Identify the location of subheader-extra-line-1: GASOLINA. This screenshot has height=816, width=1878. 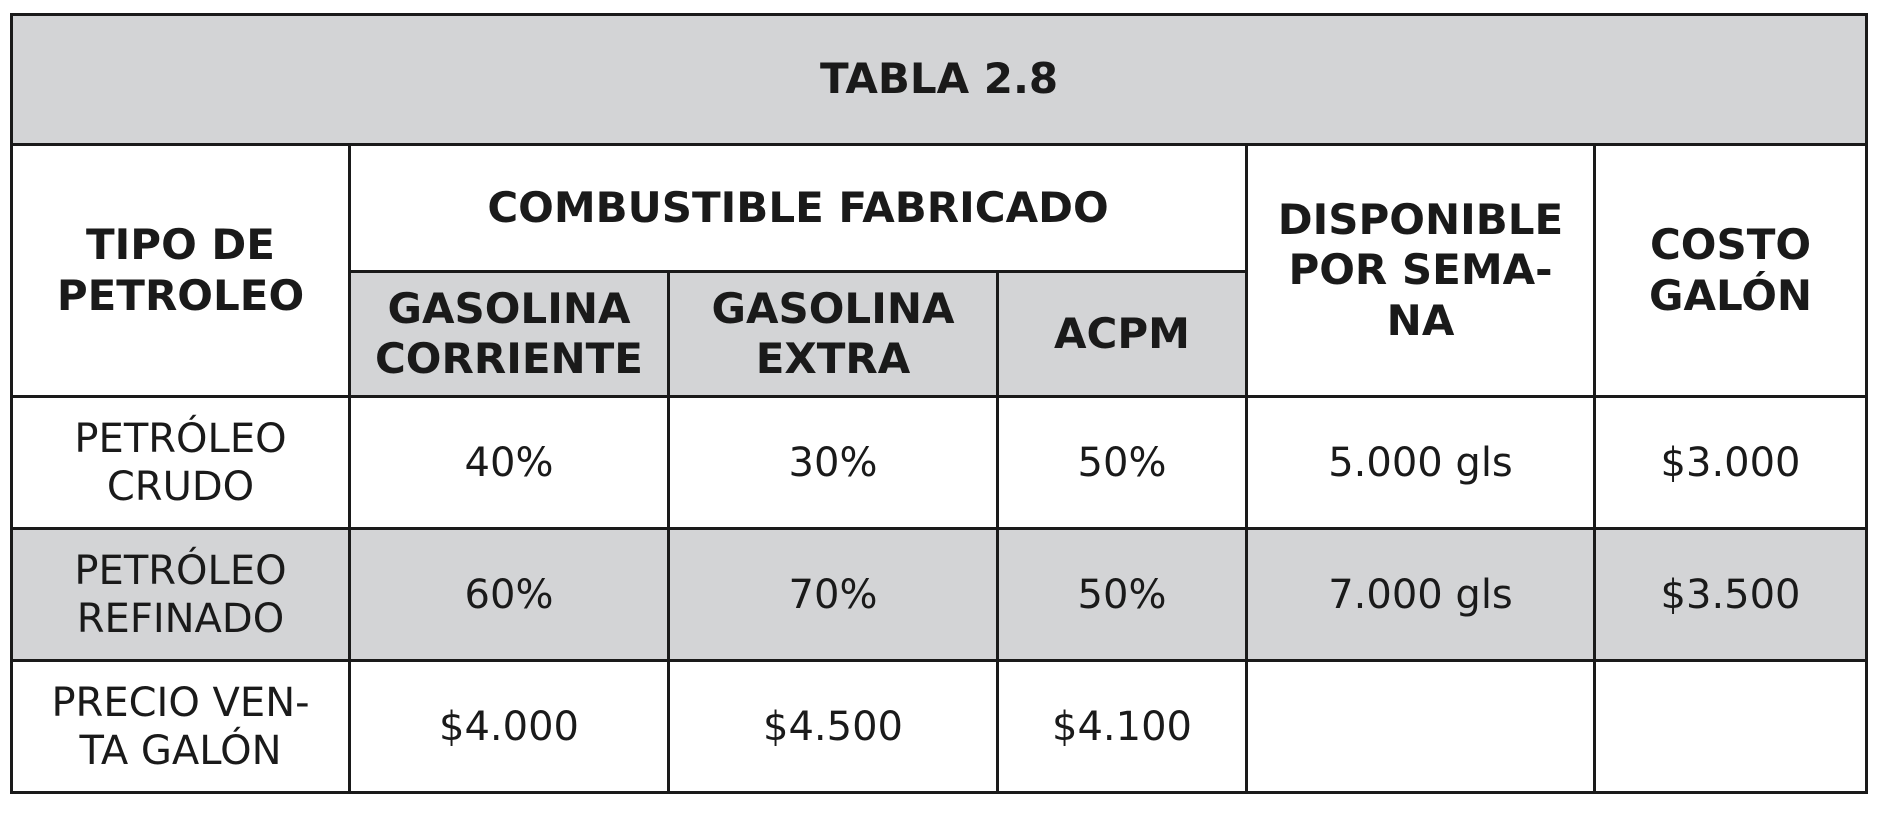
(833, 308).